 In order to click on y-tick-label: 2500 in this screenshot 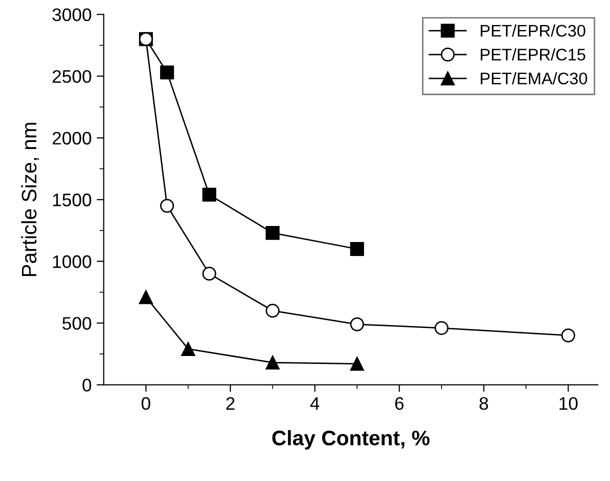, I will do `click(72, 76)`.